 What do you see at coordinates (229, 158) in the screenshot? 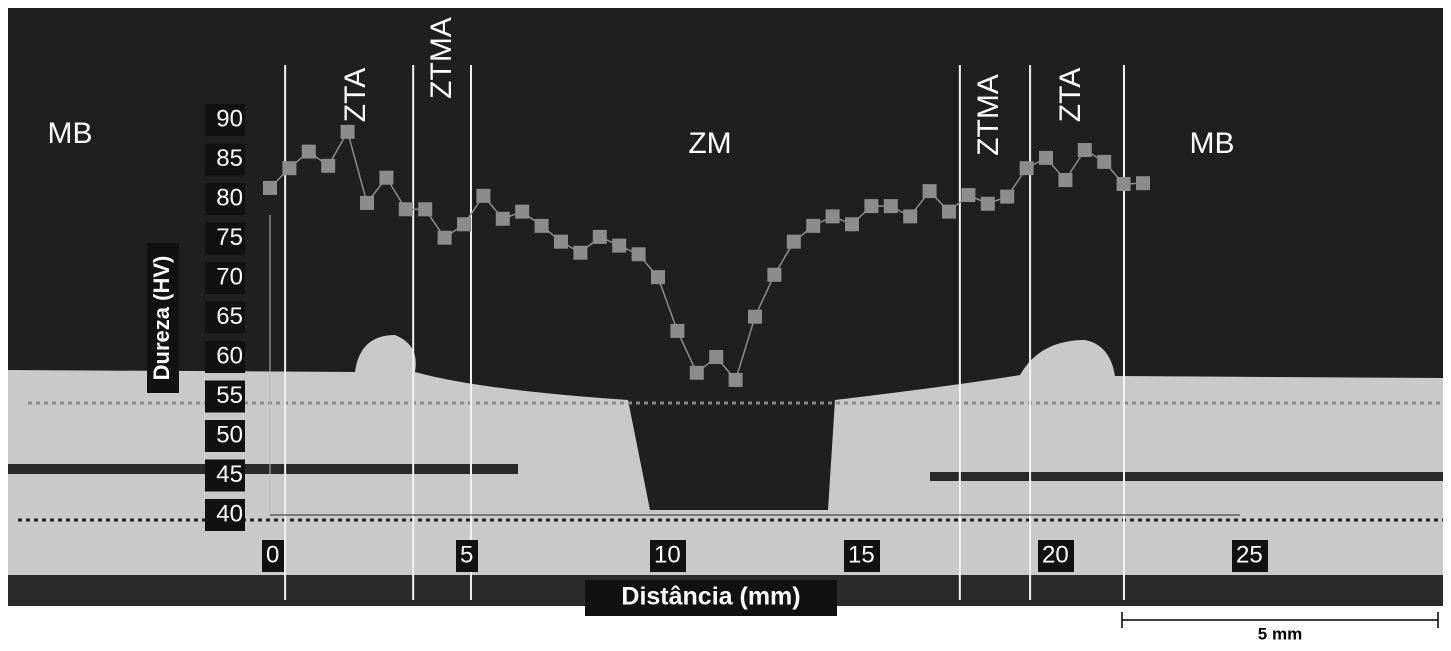
I see `y-tick-label: 85` at bounding box center [229, 158].